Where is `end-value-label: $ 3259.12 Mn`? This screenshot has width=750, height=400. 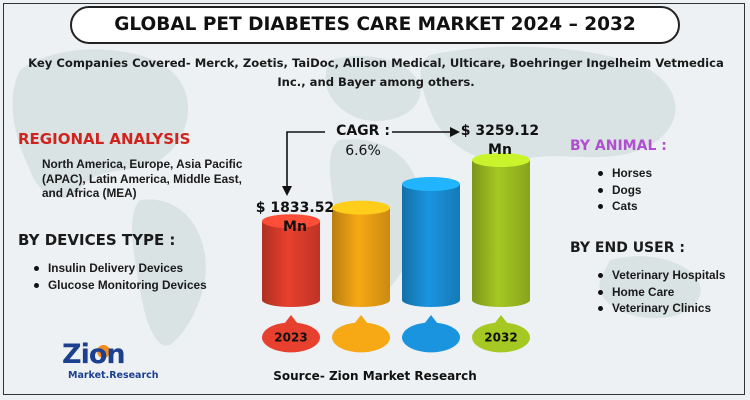 end-value-label: $ 3259.12 Mn is located at coordinates (500, 141).